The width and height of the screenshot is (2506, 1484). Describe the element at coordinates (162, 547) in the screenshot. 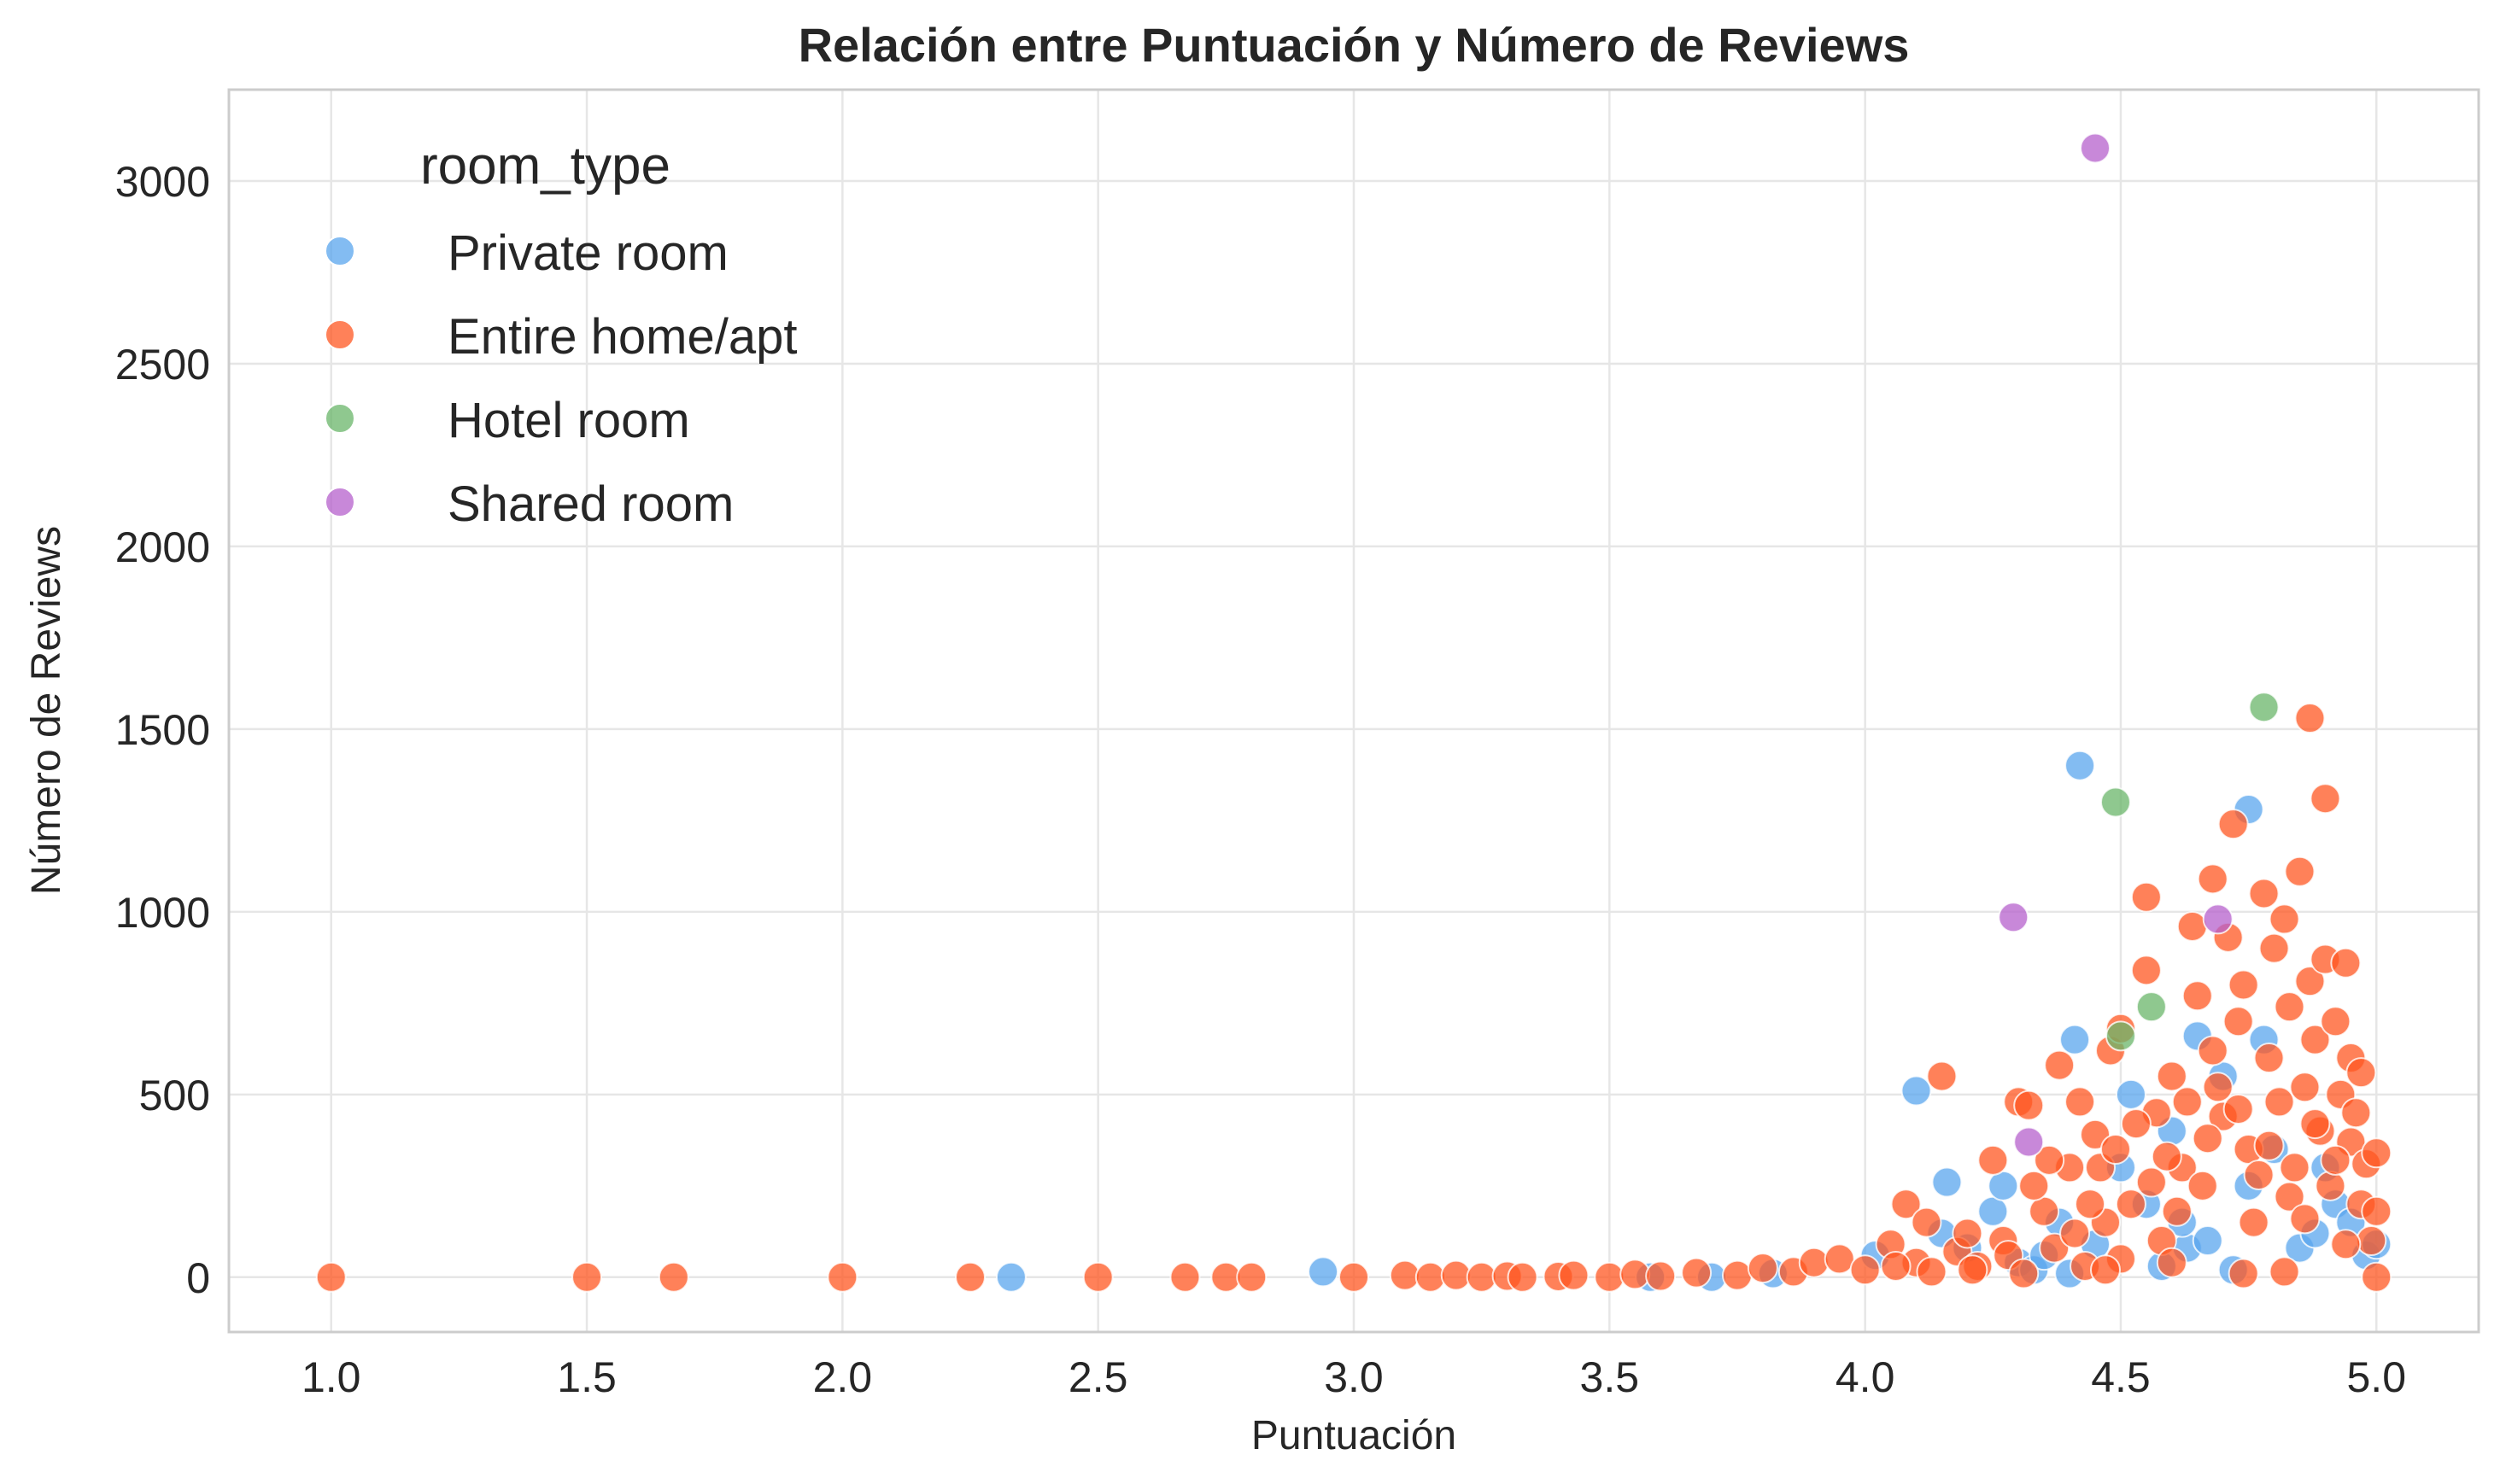

I see `y-tick-label: 2000` at that location.